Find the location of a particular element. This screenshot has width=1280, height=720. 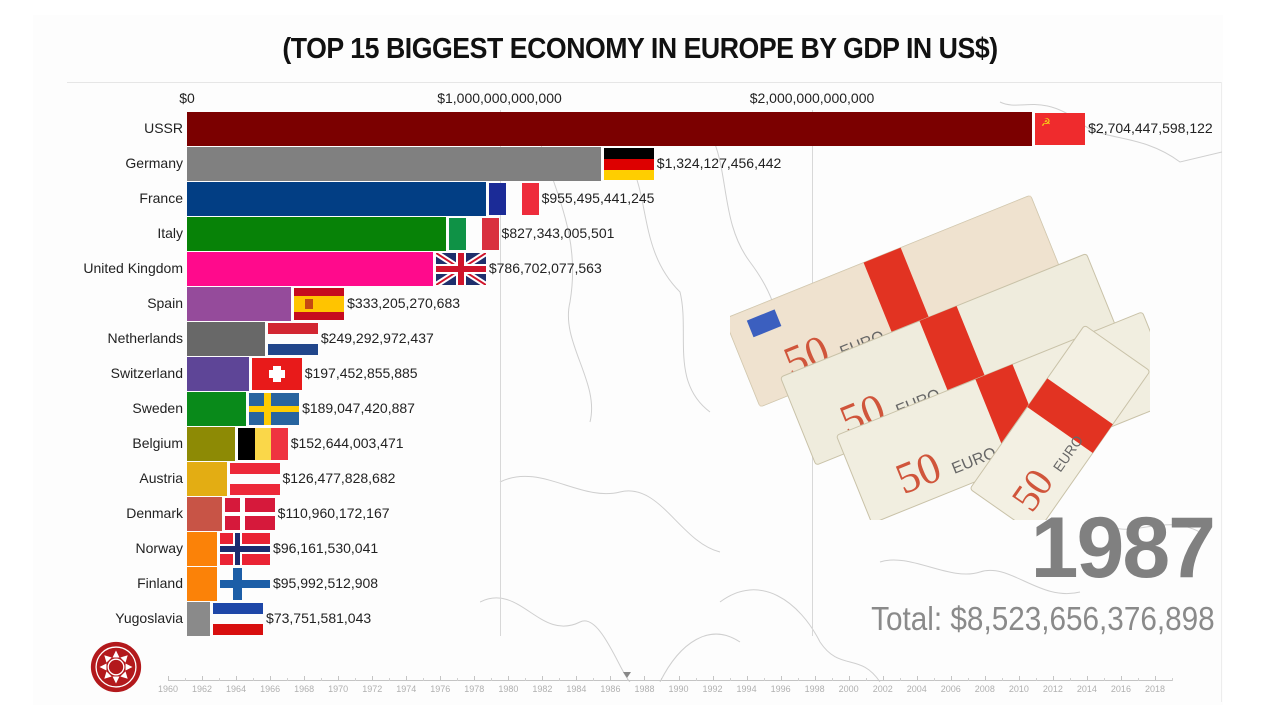

bar-row-belgium: Belgium $152,644,003,471 is located at coordinates (640, 444).